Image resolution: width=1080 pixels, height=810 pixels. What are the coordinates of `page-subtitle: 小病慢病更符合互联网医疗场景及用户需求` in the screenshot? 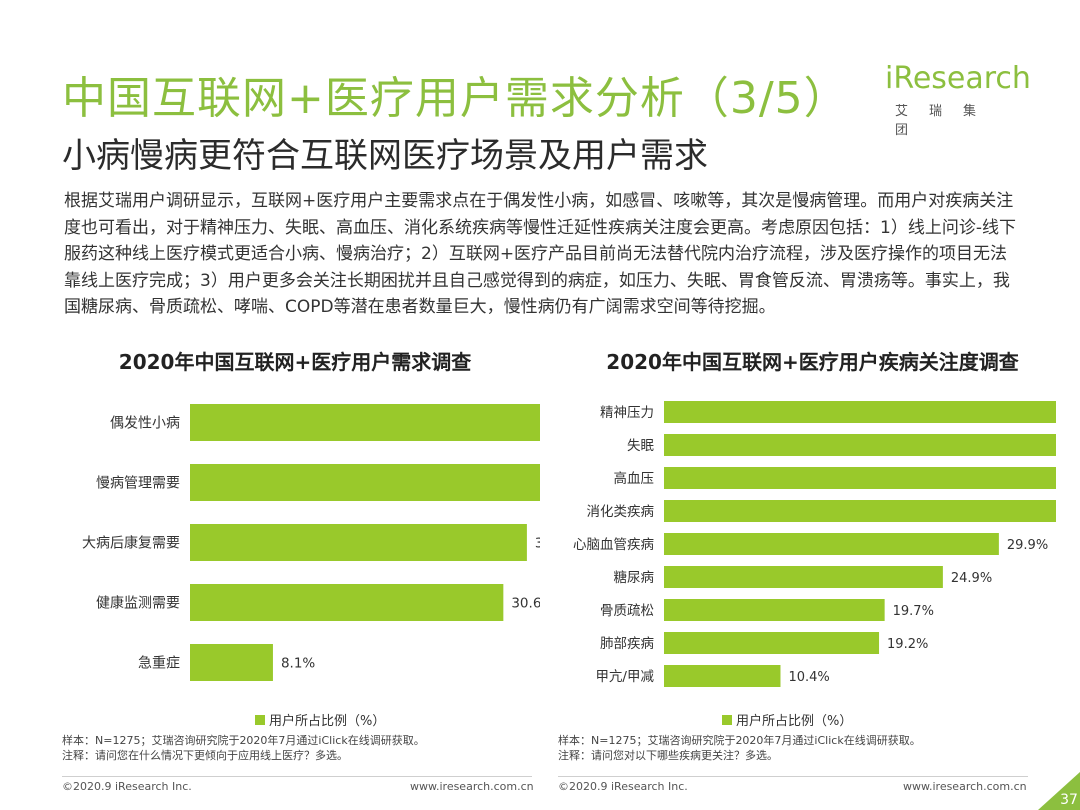 It's located at (385, 156).